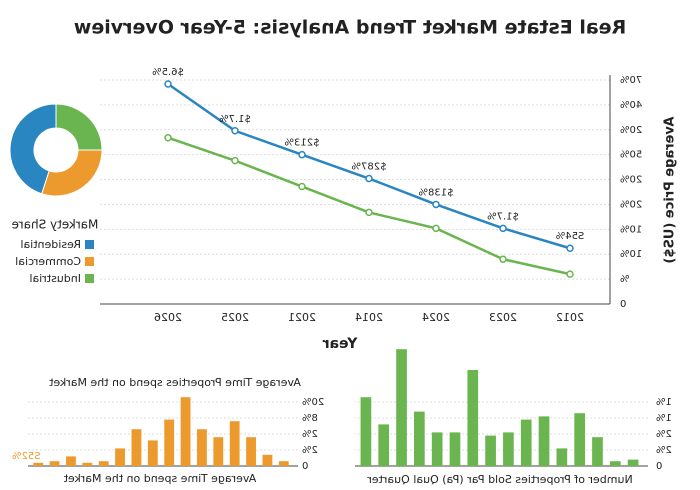 This screenshot has height=490, width=700. I want to click on y-tick-label: %, so click(625, 279).